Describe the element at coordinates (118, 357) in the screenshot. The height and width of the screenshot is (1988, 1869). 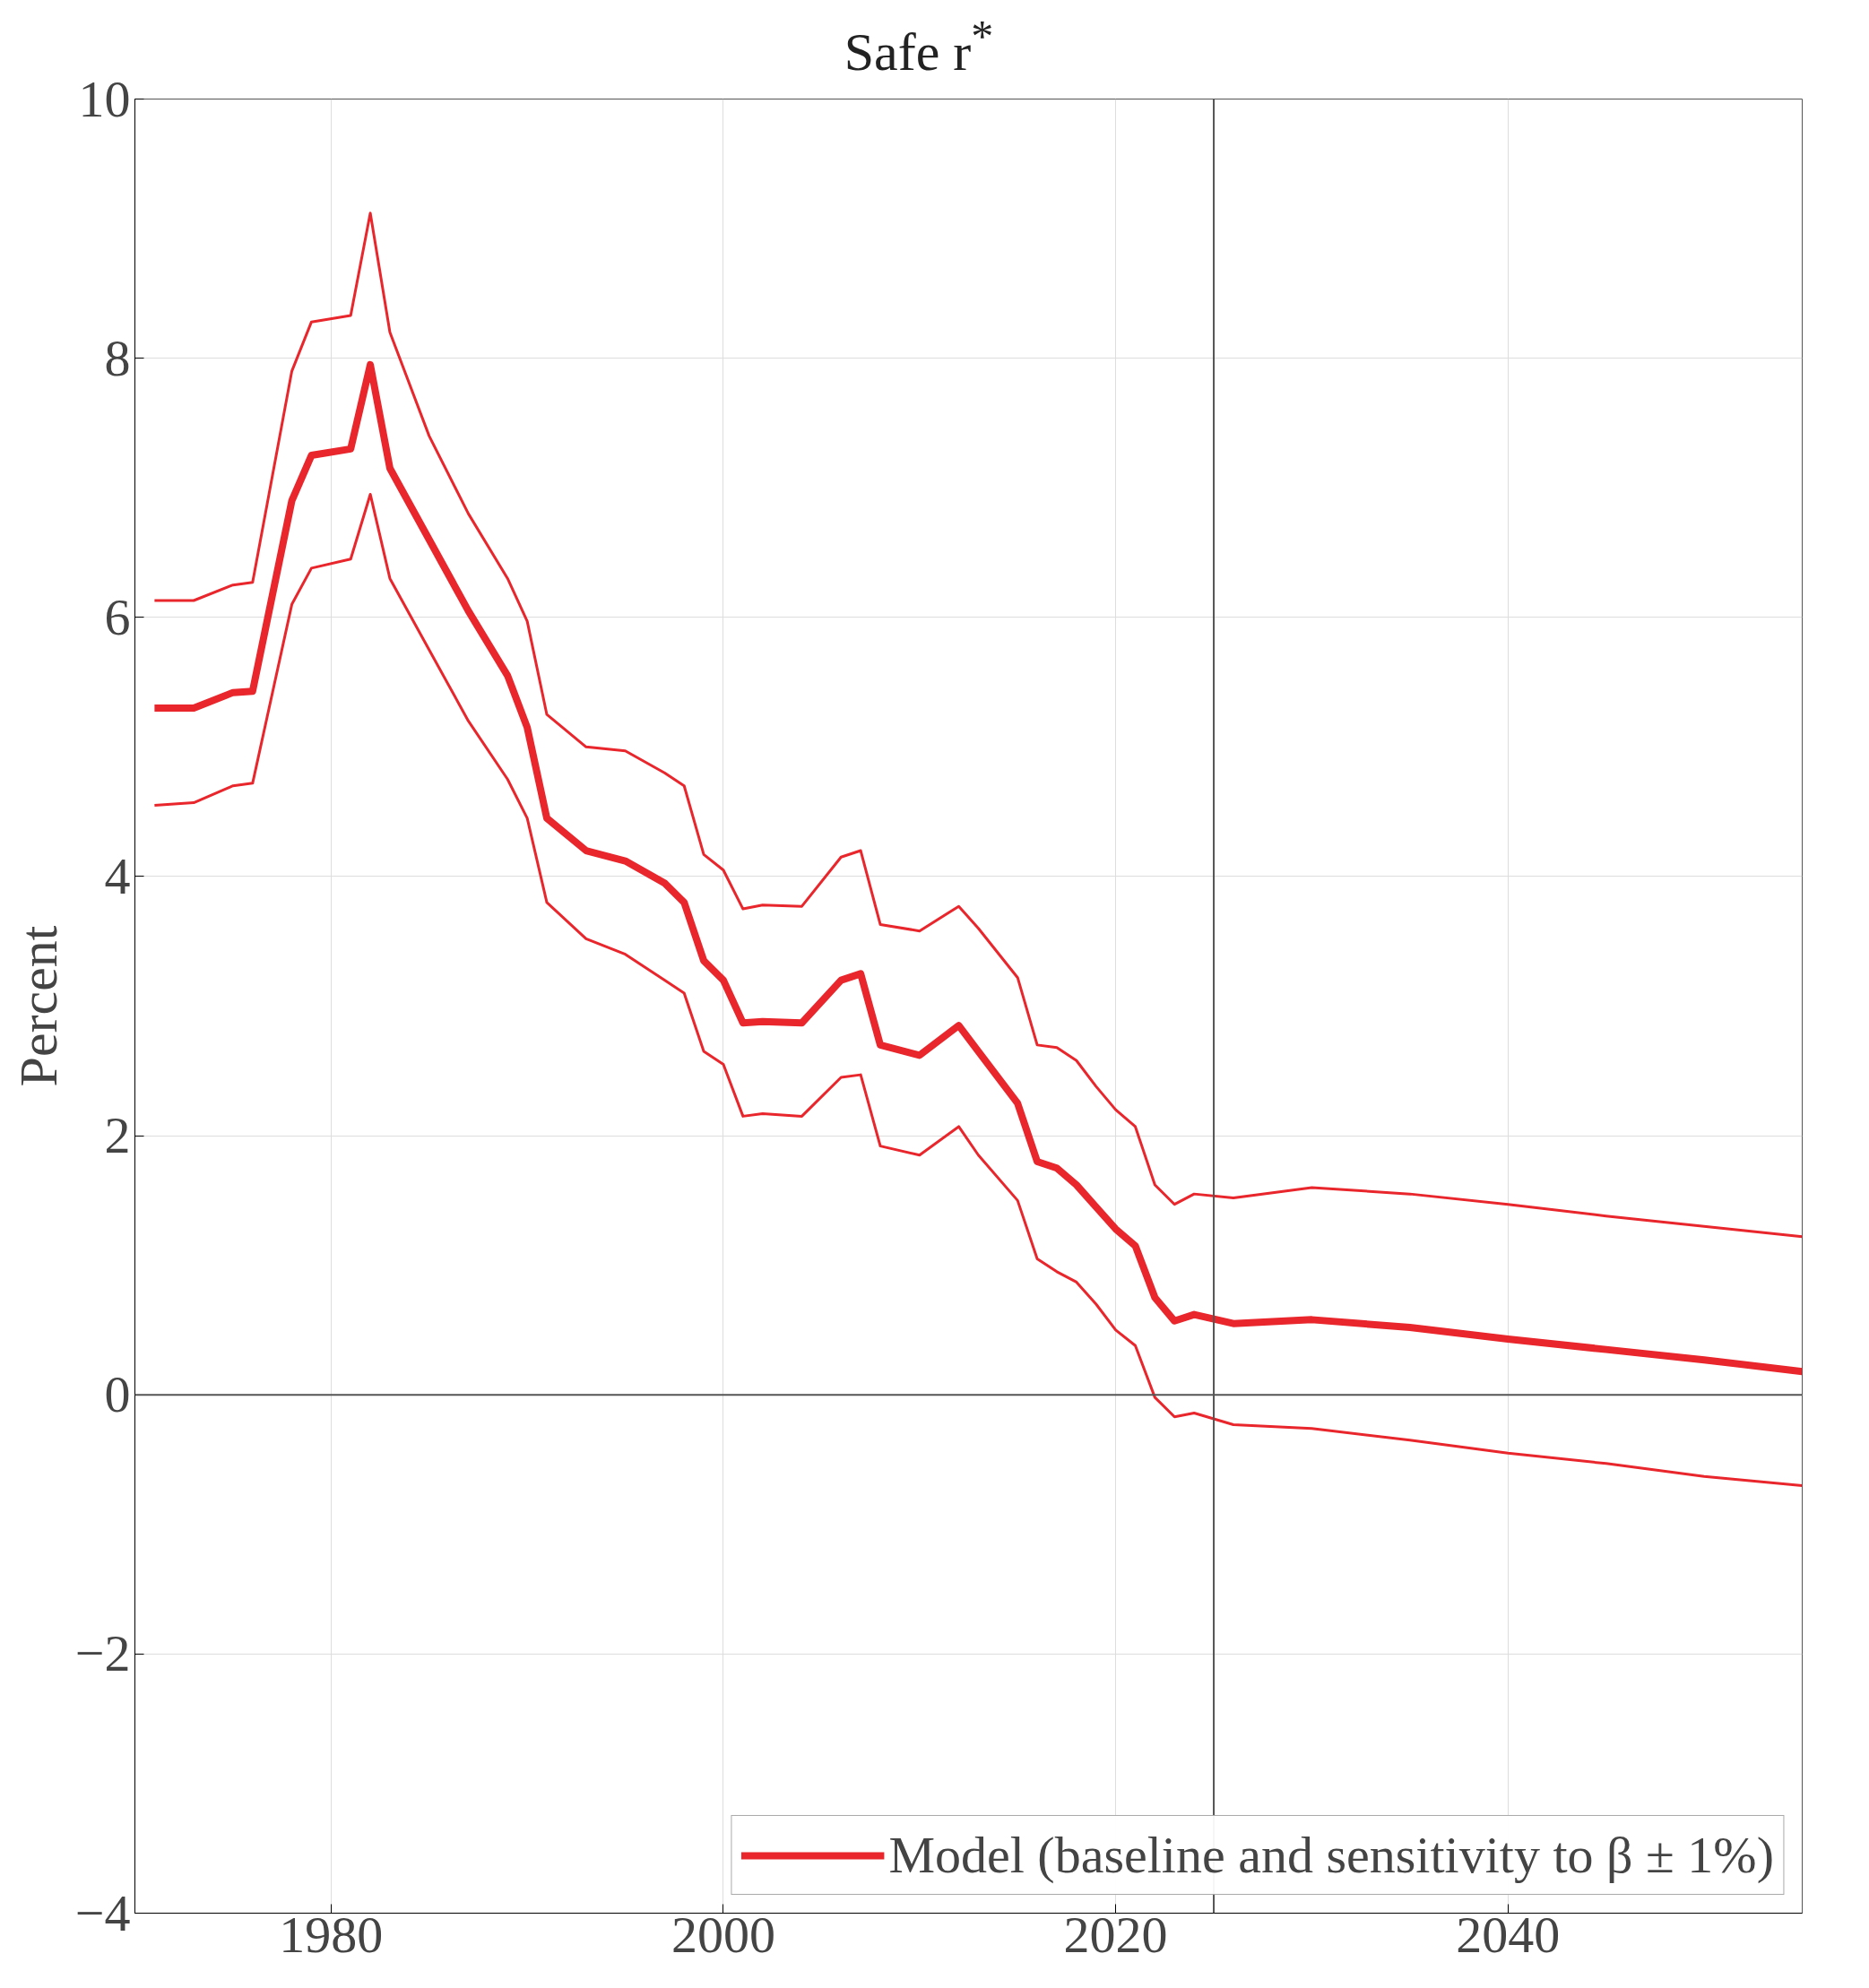
I see `y-tick-label: 8` at that location.